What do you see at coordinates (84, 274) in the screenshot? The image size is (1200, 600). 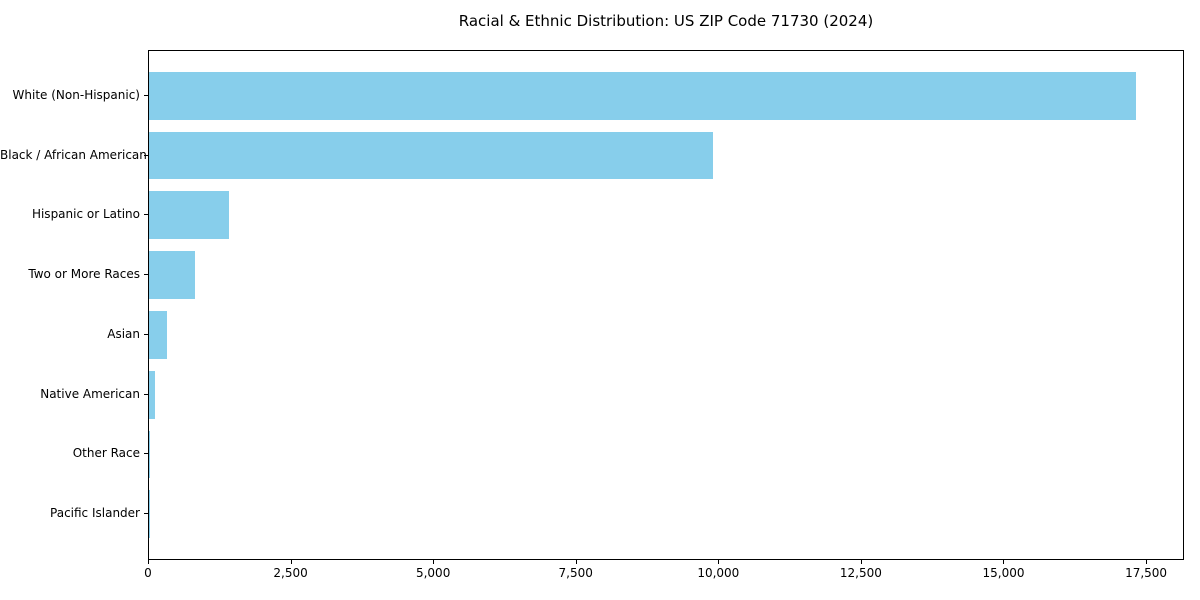 I see `y-tick-label: Two or More Races` at bounding box center [84, 274].